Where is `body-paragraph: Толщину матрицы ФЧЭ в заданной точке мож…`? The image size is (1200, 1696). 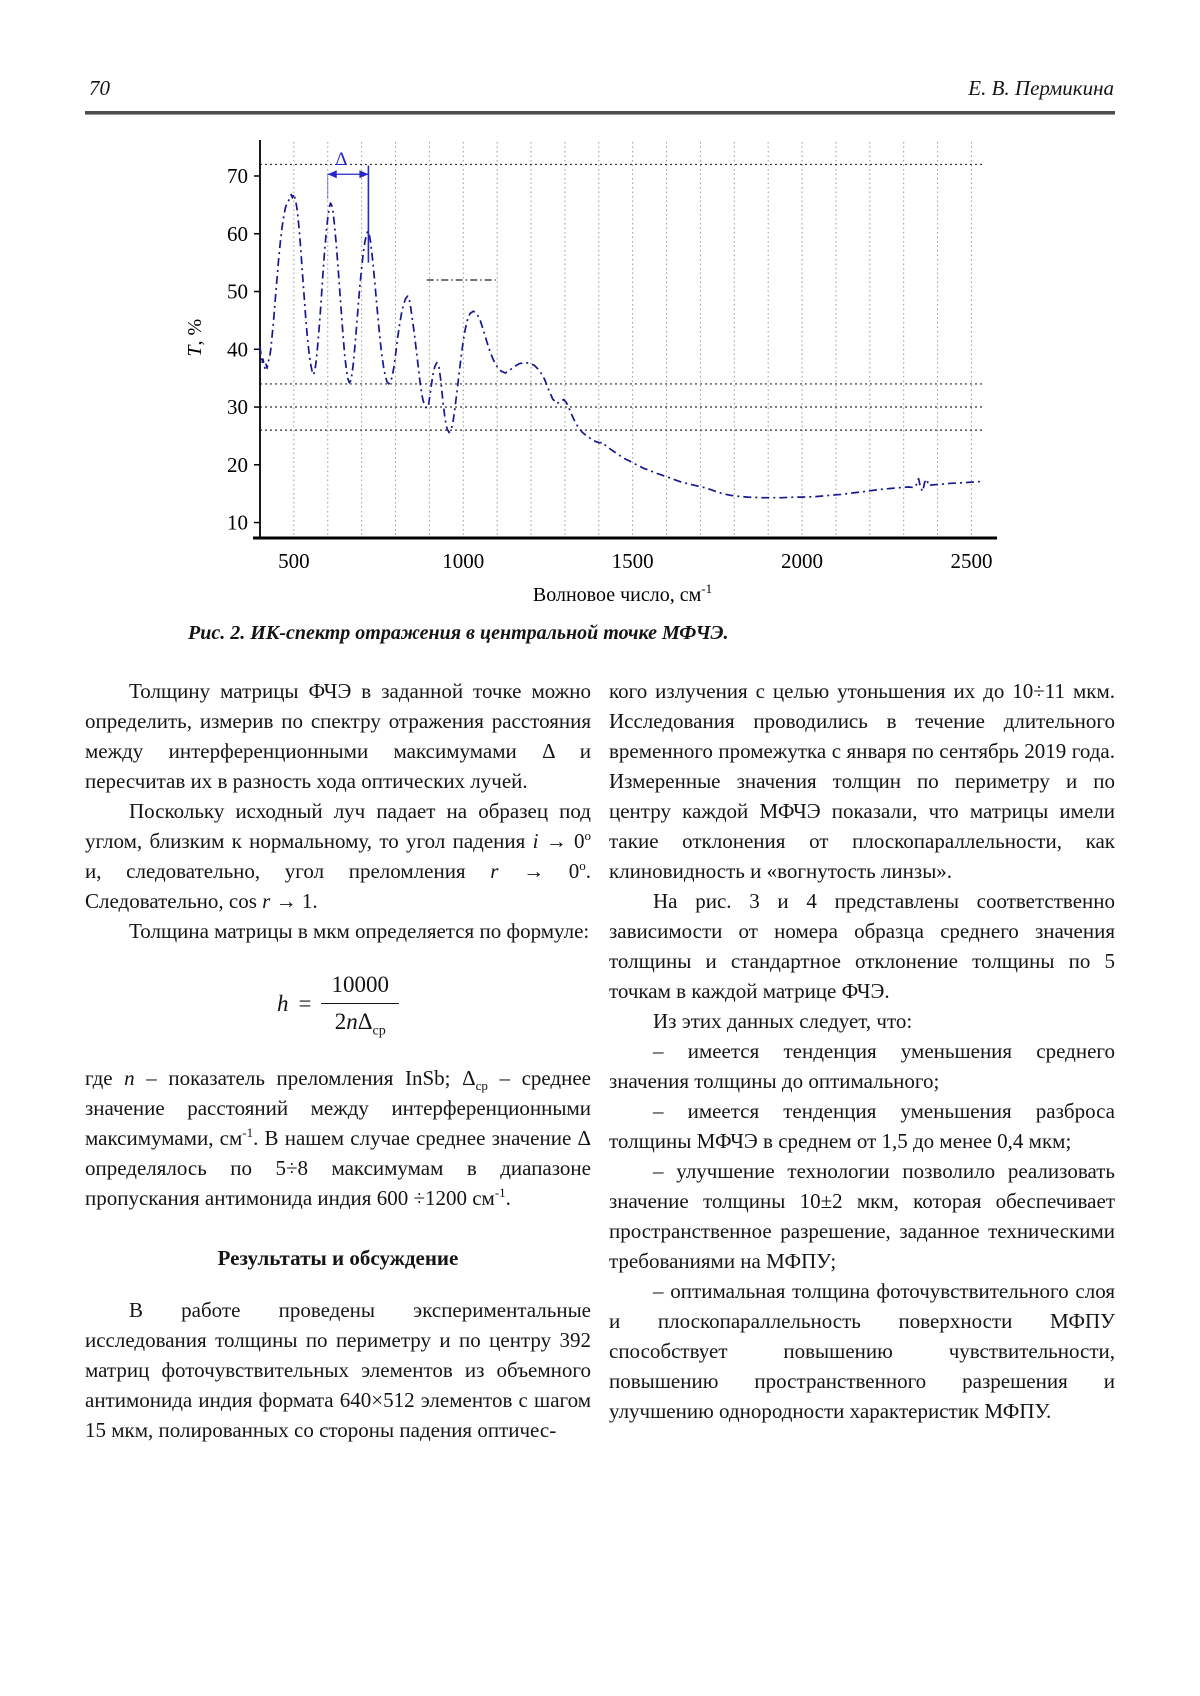
body-paragraph: Толщину матрицы ФЧЭ в заданной точке мож… is located at coordinates (338, 736).